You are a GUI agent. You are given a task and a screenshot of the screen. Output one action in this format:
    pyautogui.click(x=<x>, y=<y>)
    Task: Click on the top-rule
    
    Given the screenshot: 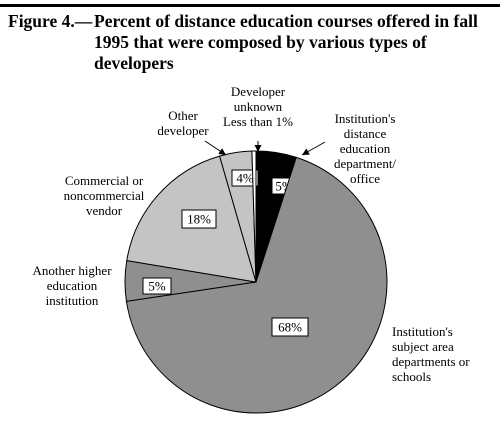 What is the action you would take?
    pyautogui.click(x=250, y=5)
    